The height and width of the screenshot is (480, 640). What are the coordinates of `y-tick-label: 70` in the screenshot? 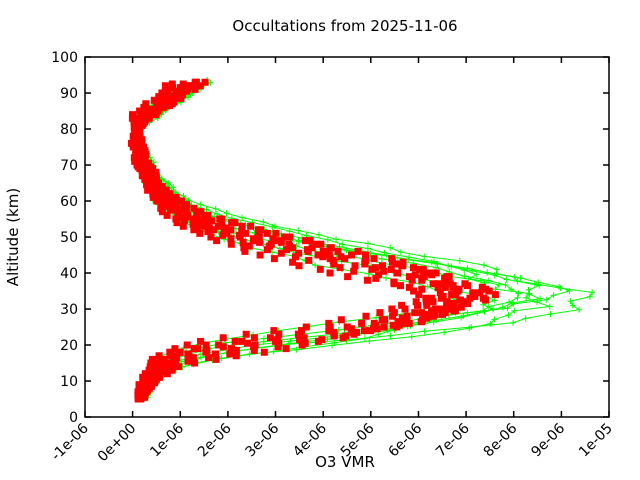 It's located at (69, 166).